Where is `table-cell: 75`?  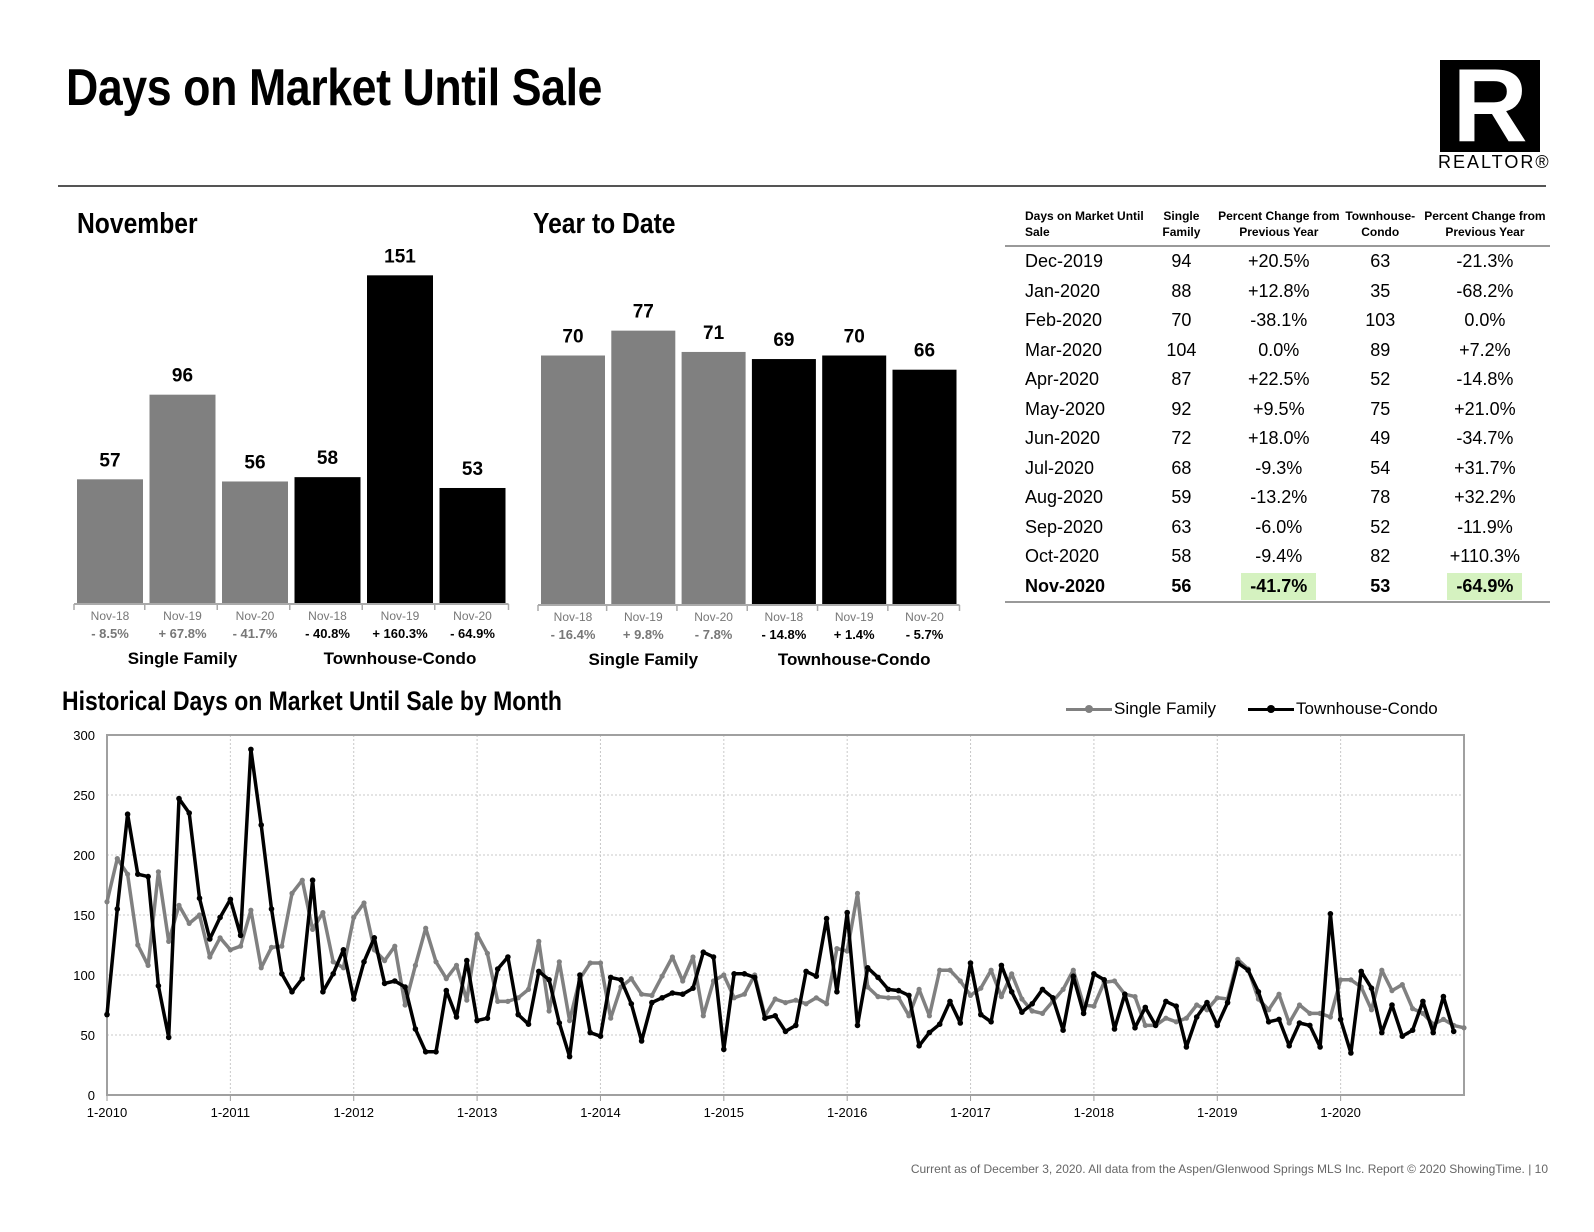 table-cell: 75 is located at coordinates (1380, 408).